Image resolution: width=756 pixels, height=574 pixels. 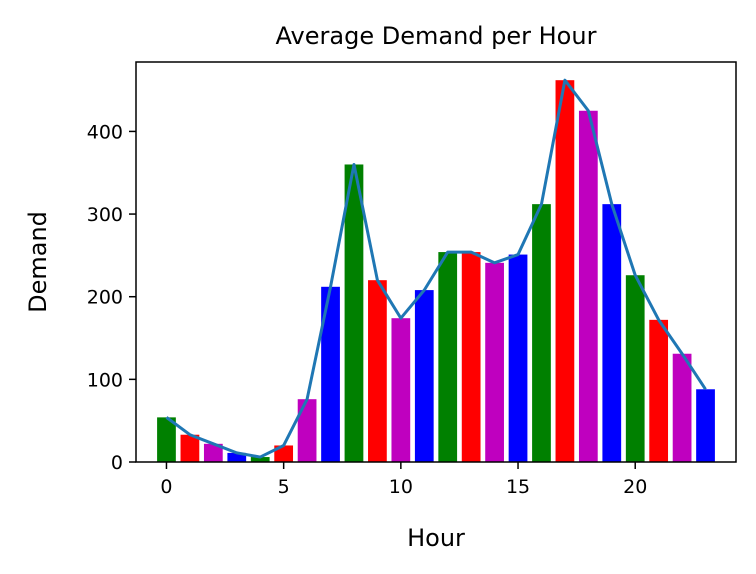 I want to click on y-tick-label: 200, so click(x=105, y=298).